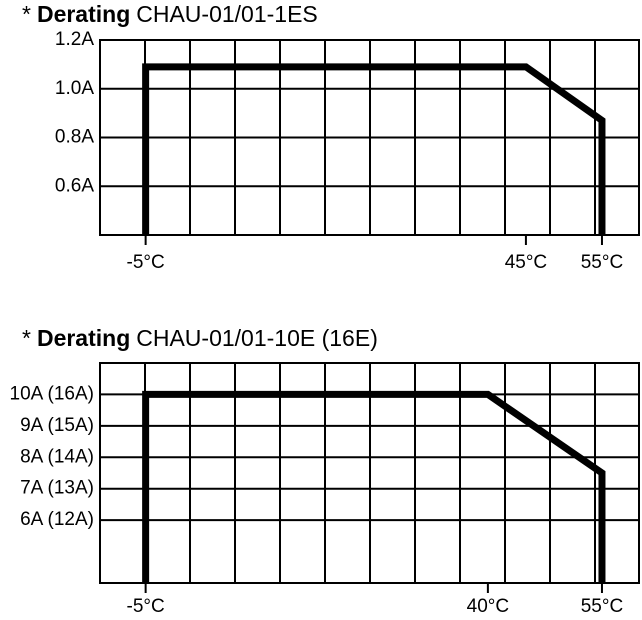 This screenshot has height=620, width=642. I want to click on title-part: CHAU-01/01-10E (16E), so click(257, 338).